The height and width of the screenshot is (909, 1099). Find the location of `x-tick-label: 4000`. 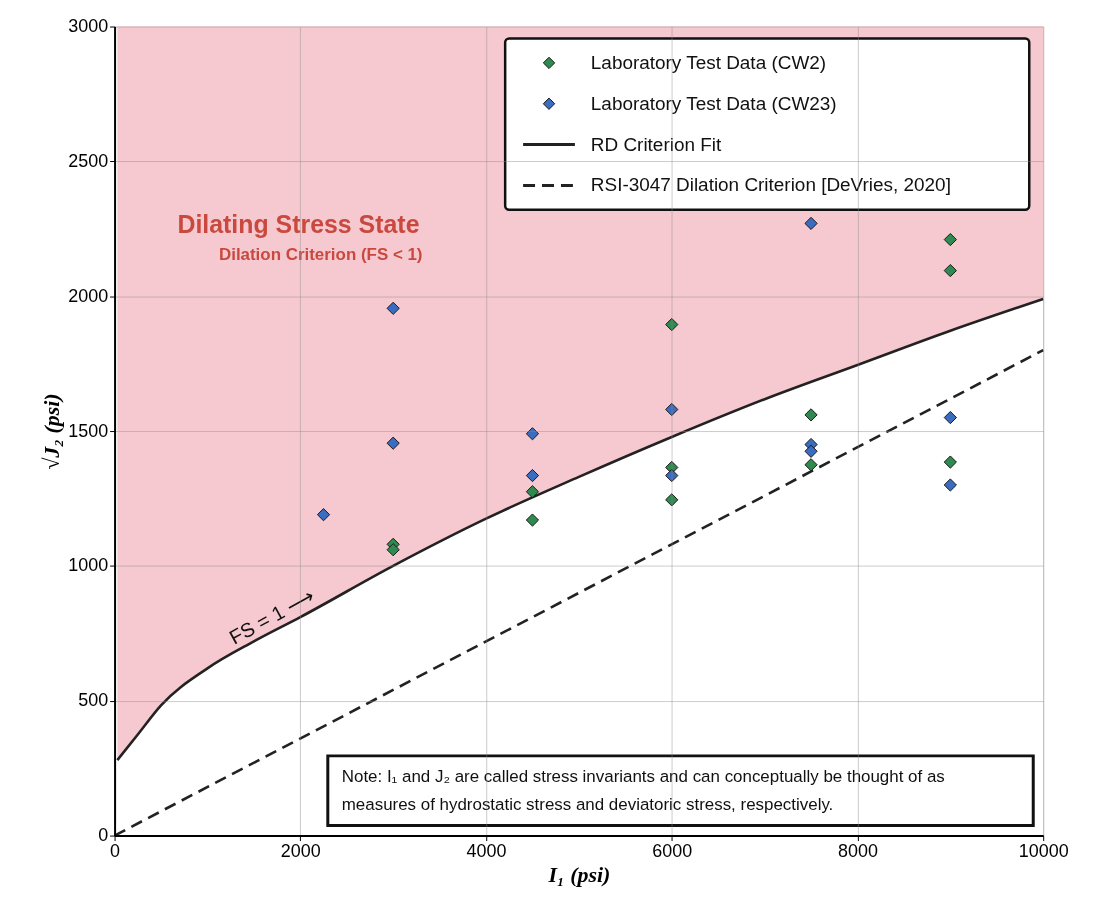

x-tick-label: 4000 is located at coordinates (486, 851).